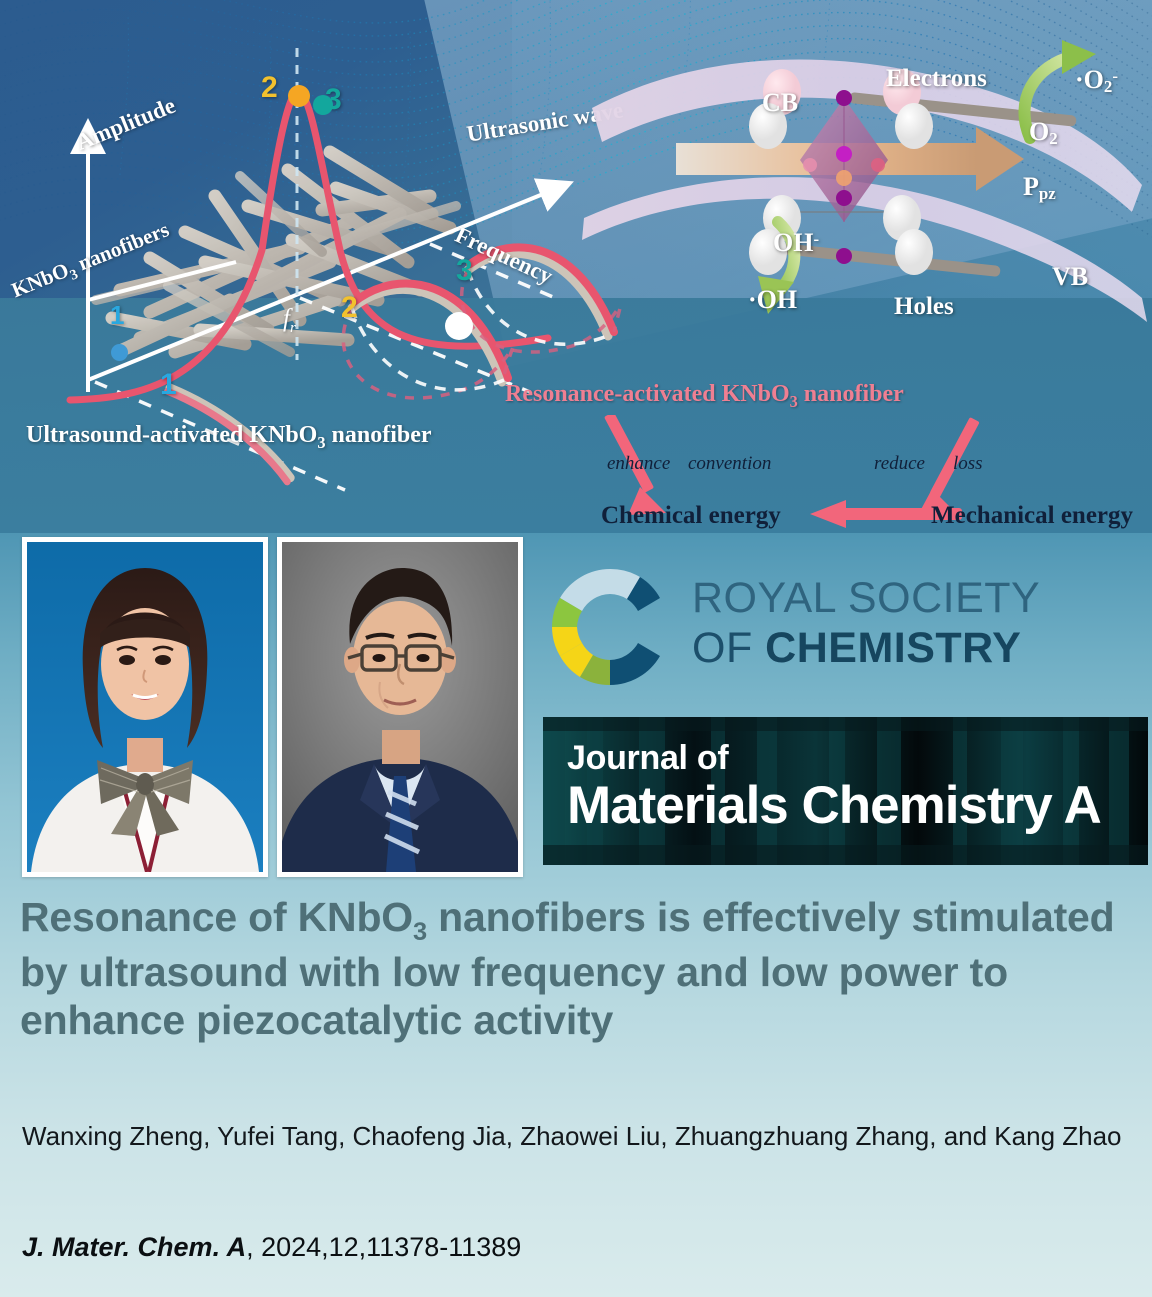 This screenshot has height=1297, width=1152. I want to click on mechanical-energy-label: Mechanical energy, so click(1032, 515).